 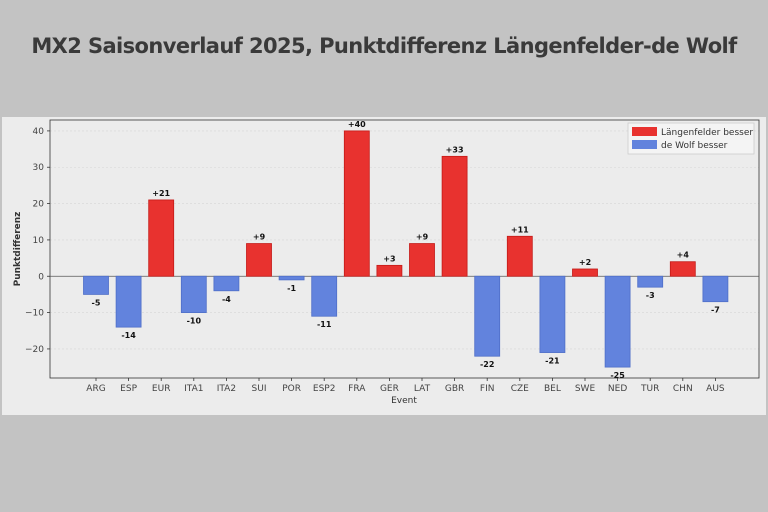 What do you see at coordinates (193, 294) in the screenshot?
I see `bar-ita1` at bounding box center [193, 294].